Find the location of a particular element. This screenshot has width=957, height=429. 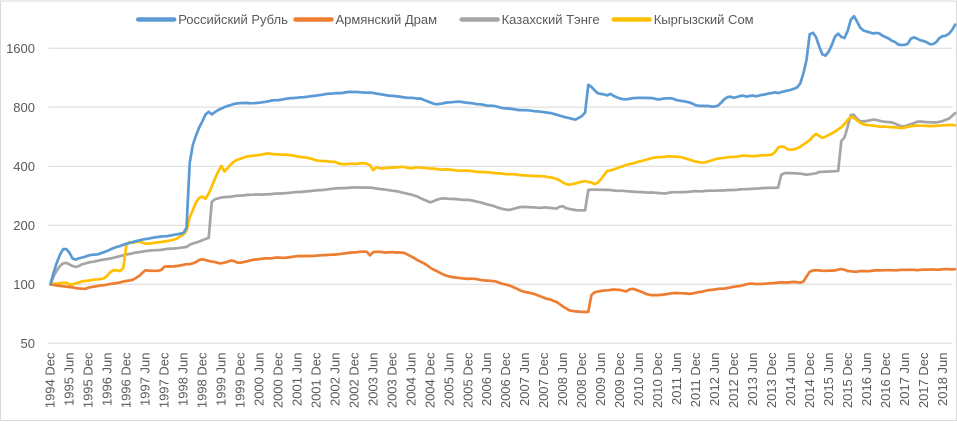

svg-text: 2003 Jun is located at coordinates (372, 380).